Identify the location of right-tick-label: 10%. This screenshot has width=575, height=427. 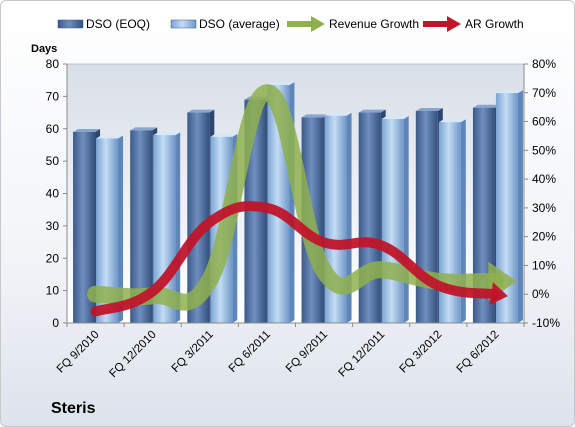
(544, 265).